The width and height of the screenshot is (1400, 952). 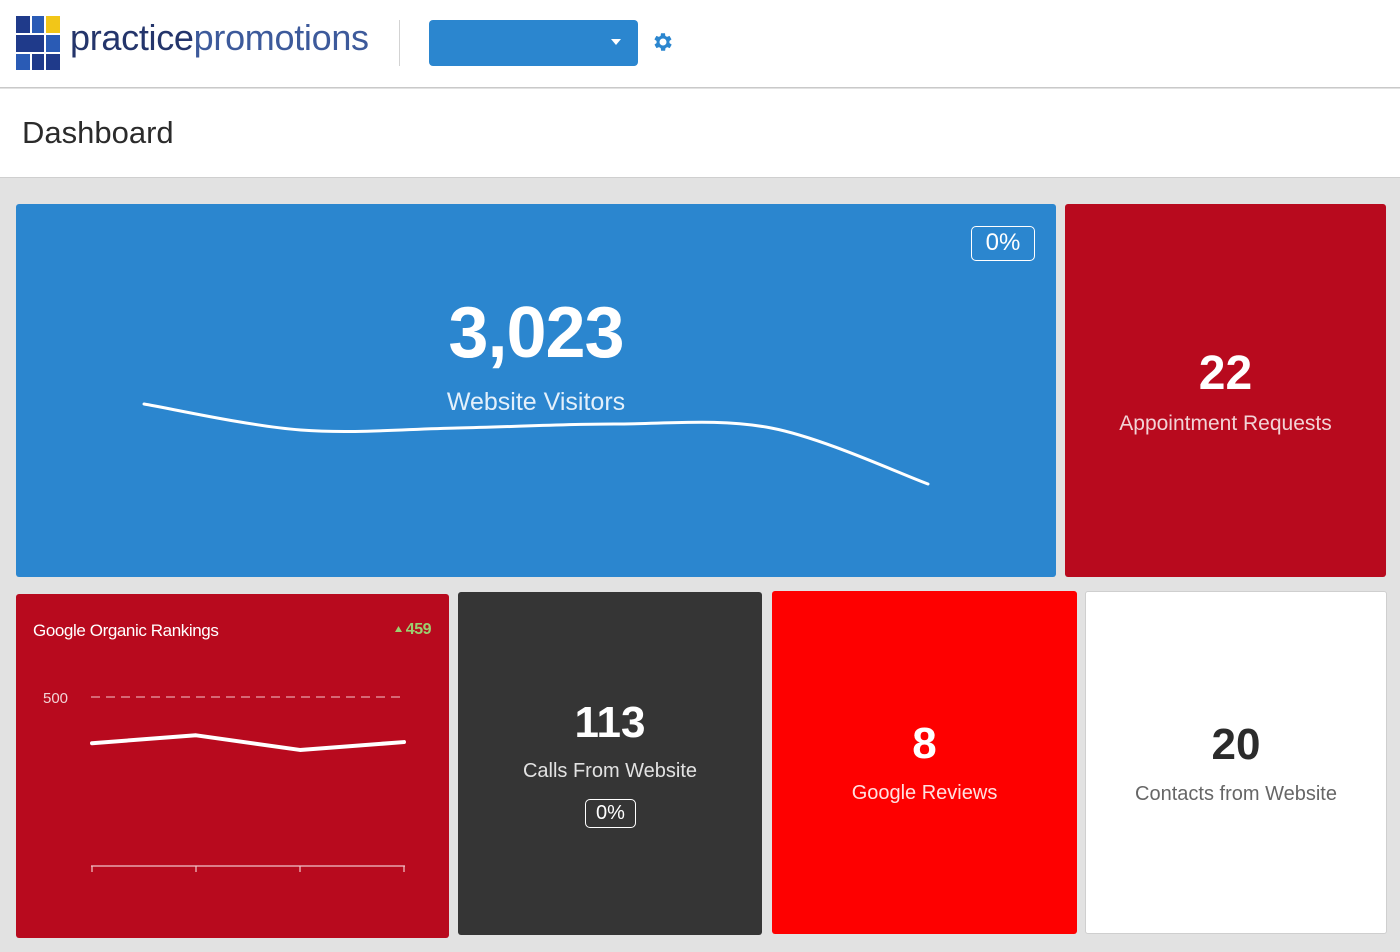 What do you see at coordinates (533, 43) in the screenshot?
I see `location-select` at bounding box center [533, 43].